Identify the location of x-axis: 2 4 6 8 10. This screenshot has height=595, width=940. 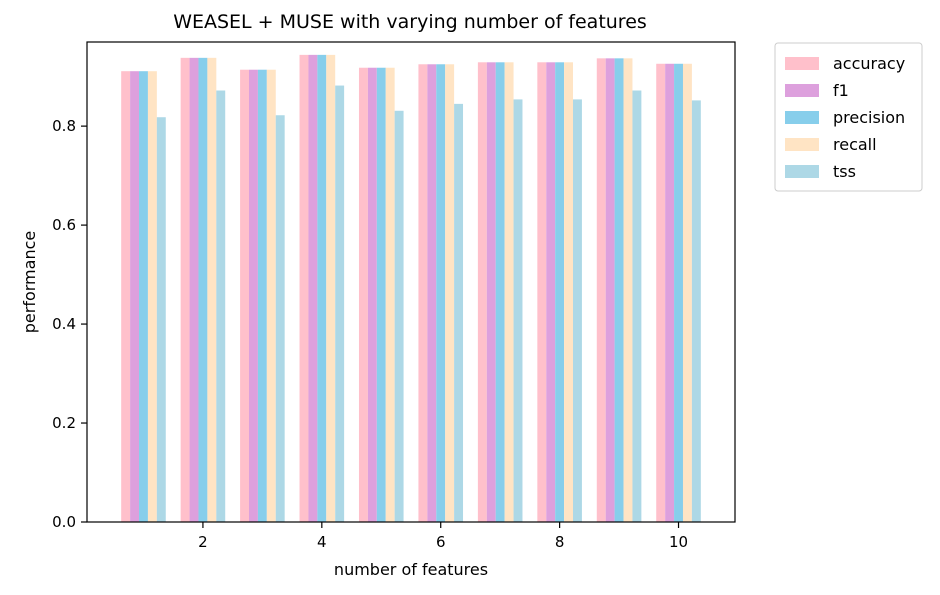
(443, 536).